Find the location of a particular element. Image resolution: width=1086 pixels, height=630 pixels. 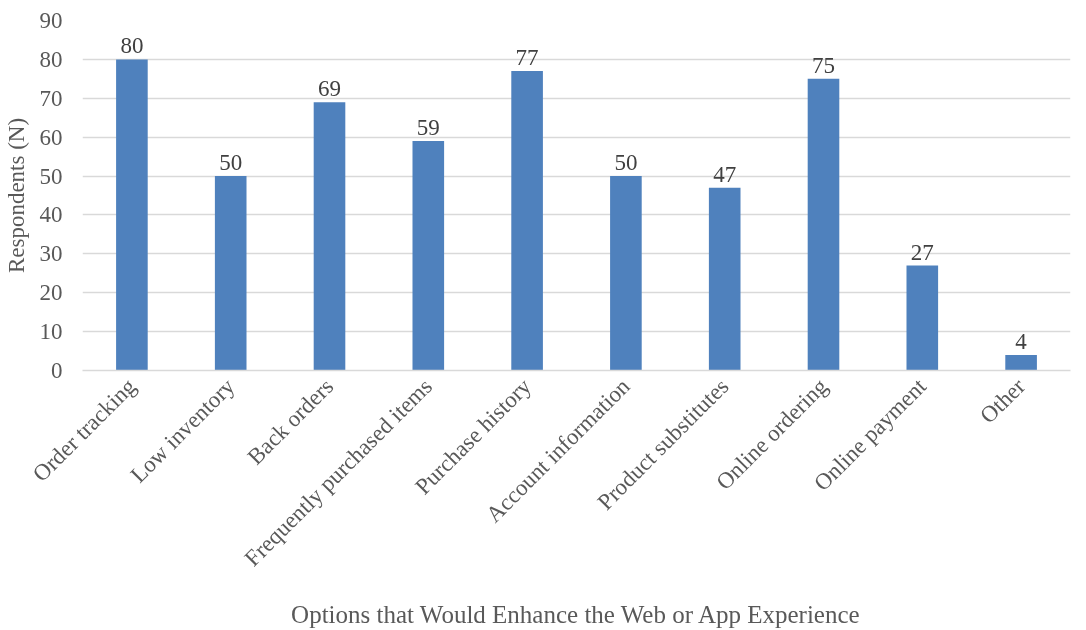

data-label: 59 is located at coordinates (428, 128).